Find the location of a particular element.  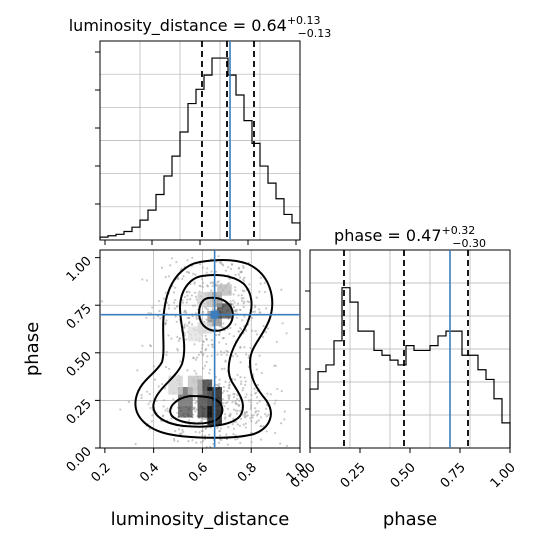

ph-xtick-label: 0.25 is located at coordinates (353, 475).